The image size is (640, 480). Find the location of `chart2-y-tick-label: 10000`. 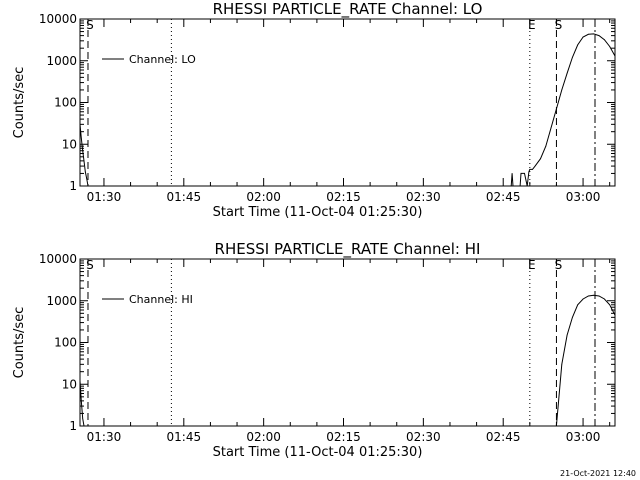

chart2-y-tick-label: 10000 is located at coordinates (58, 259).